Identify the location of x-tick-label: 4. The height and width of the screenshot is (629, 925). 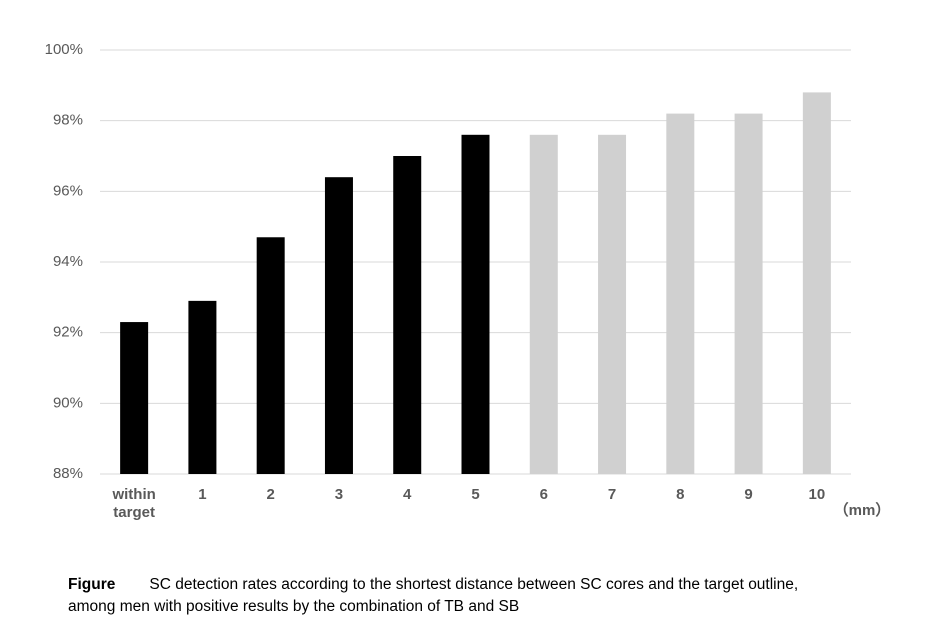
(407, 494).